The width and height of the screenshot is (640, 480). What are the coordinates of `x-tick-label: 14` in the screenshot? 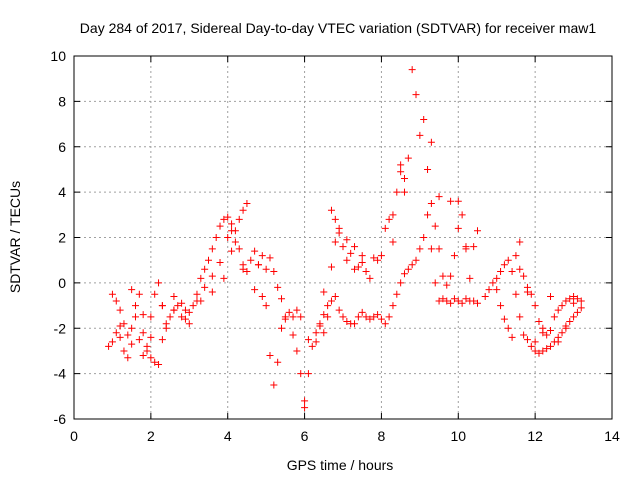 It's located at (612, 436).